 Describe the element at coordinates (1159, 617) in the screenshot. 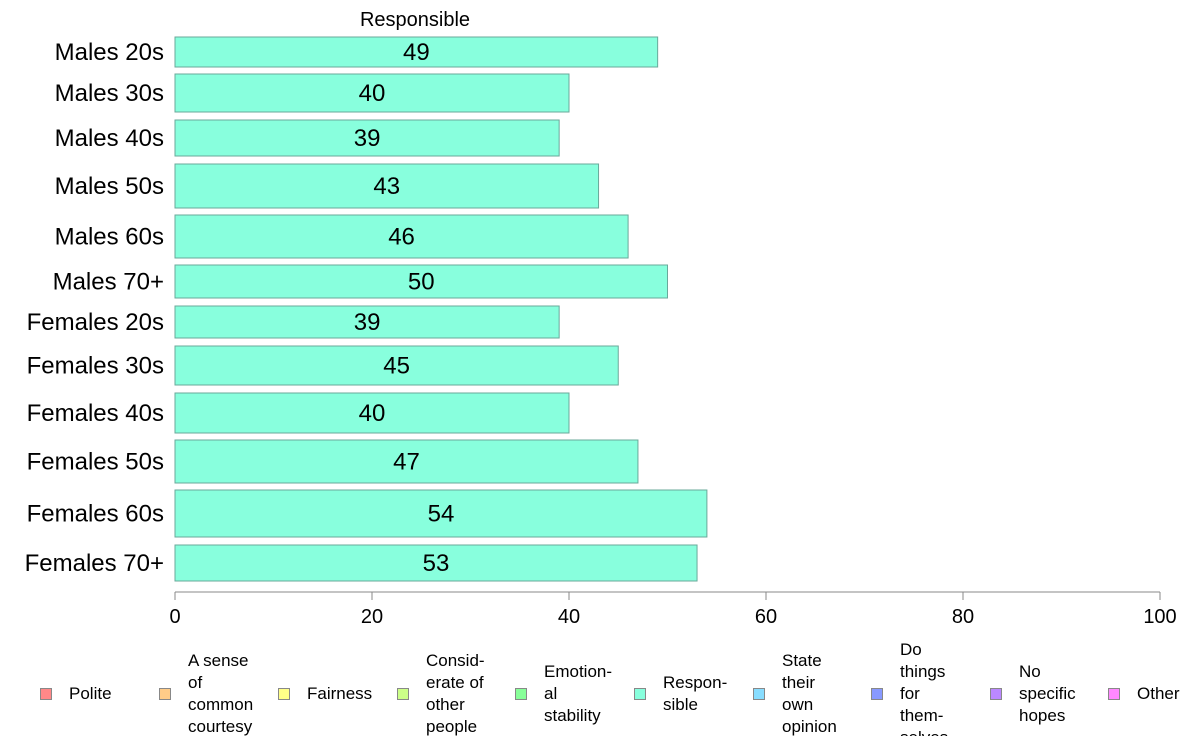

I see `x-tick-label: 100` at that location.